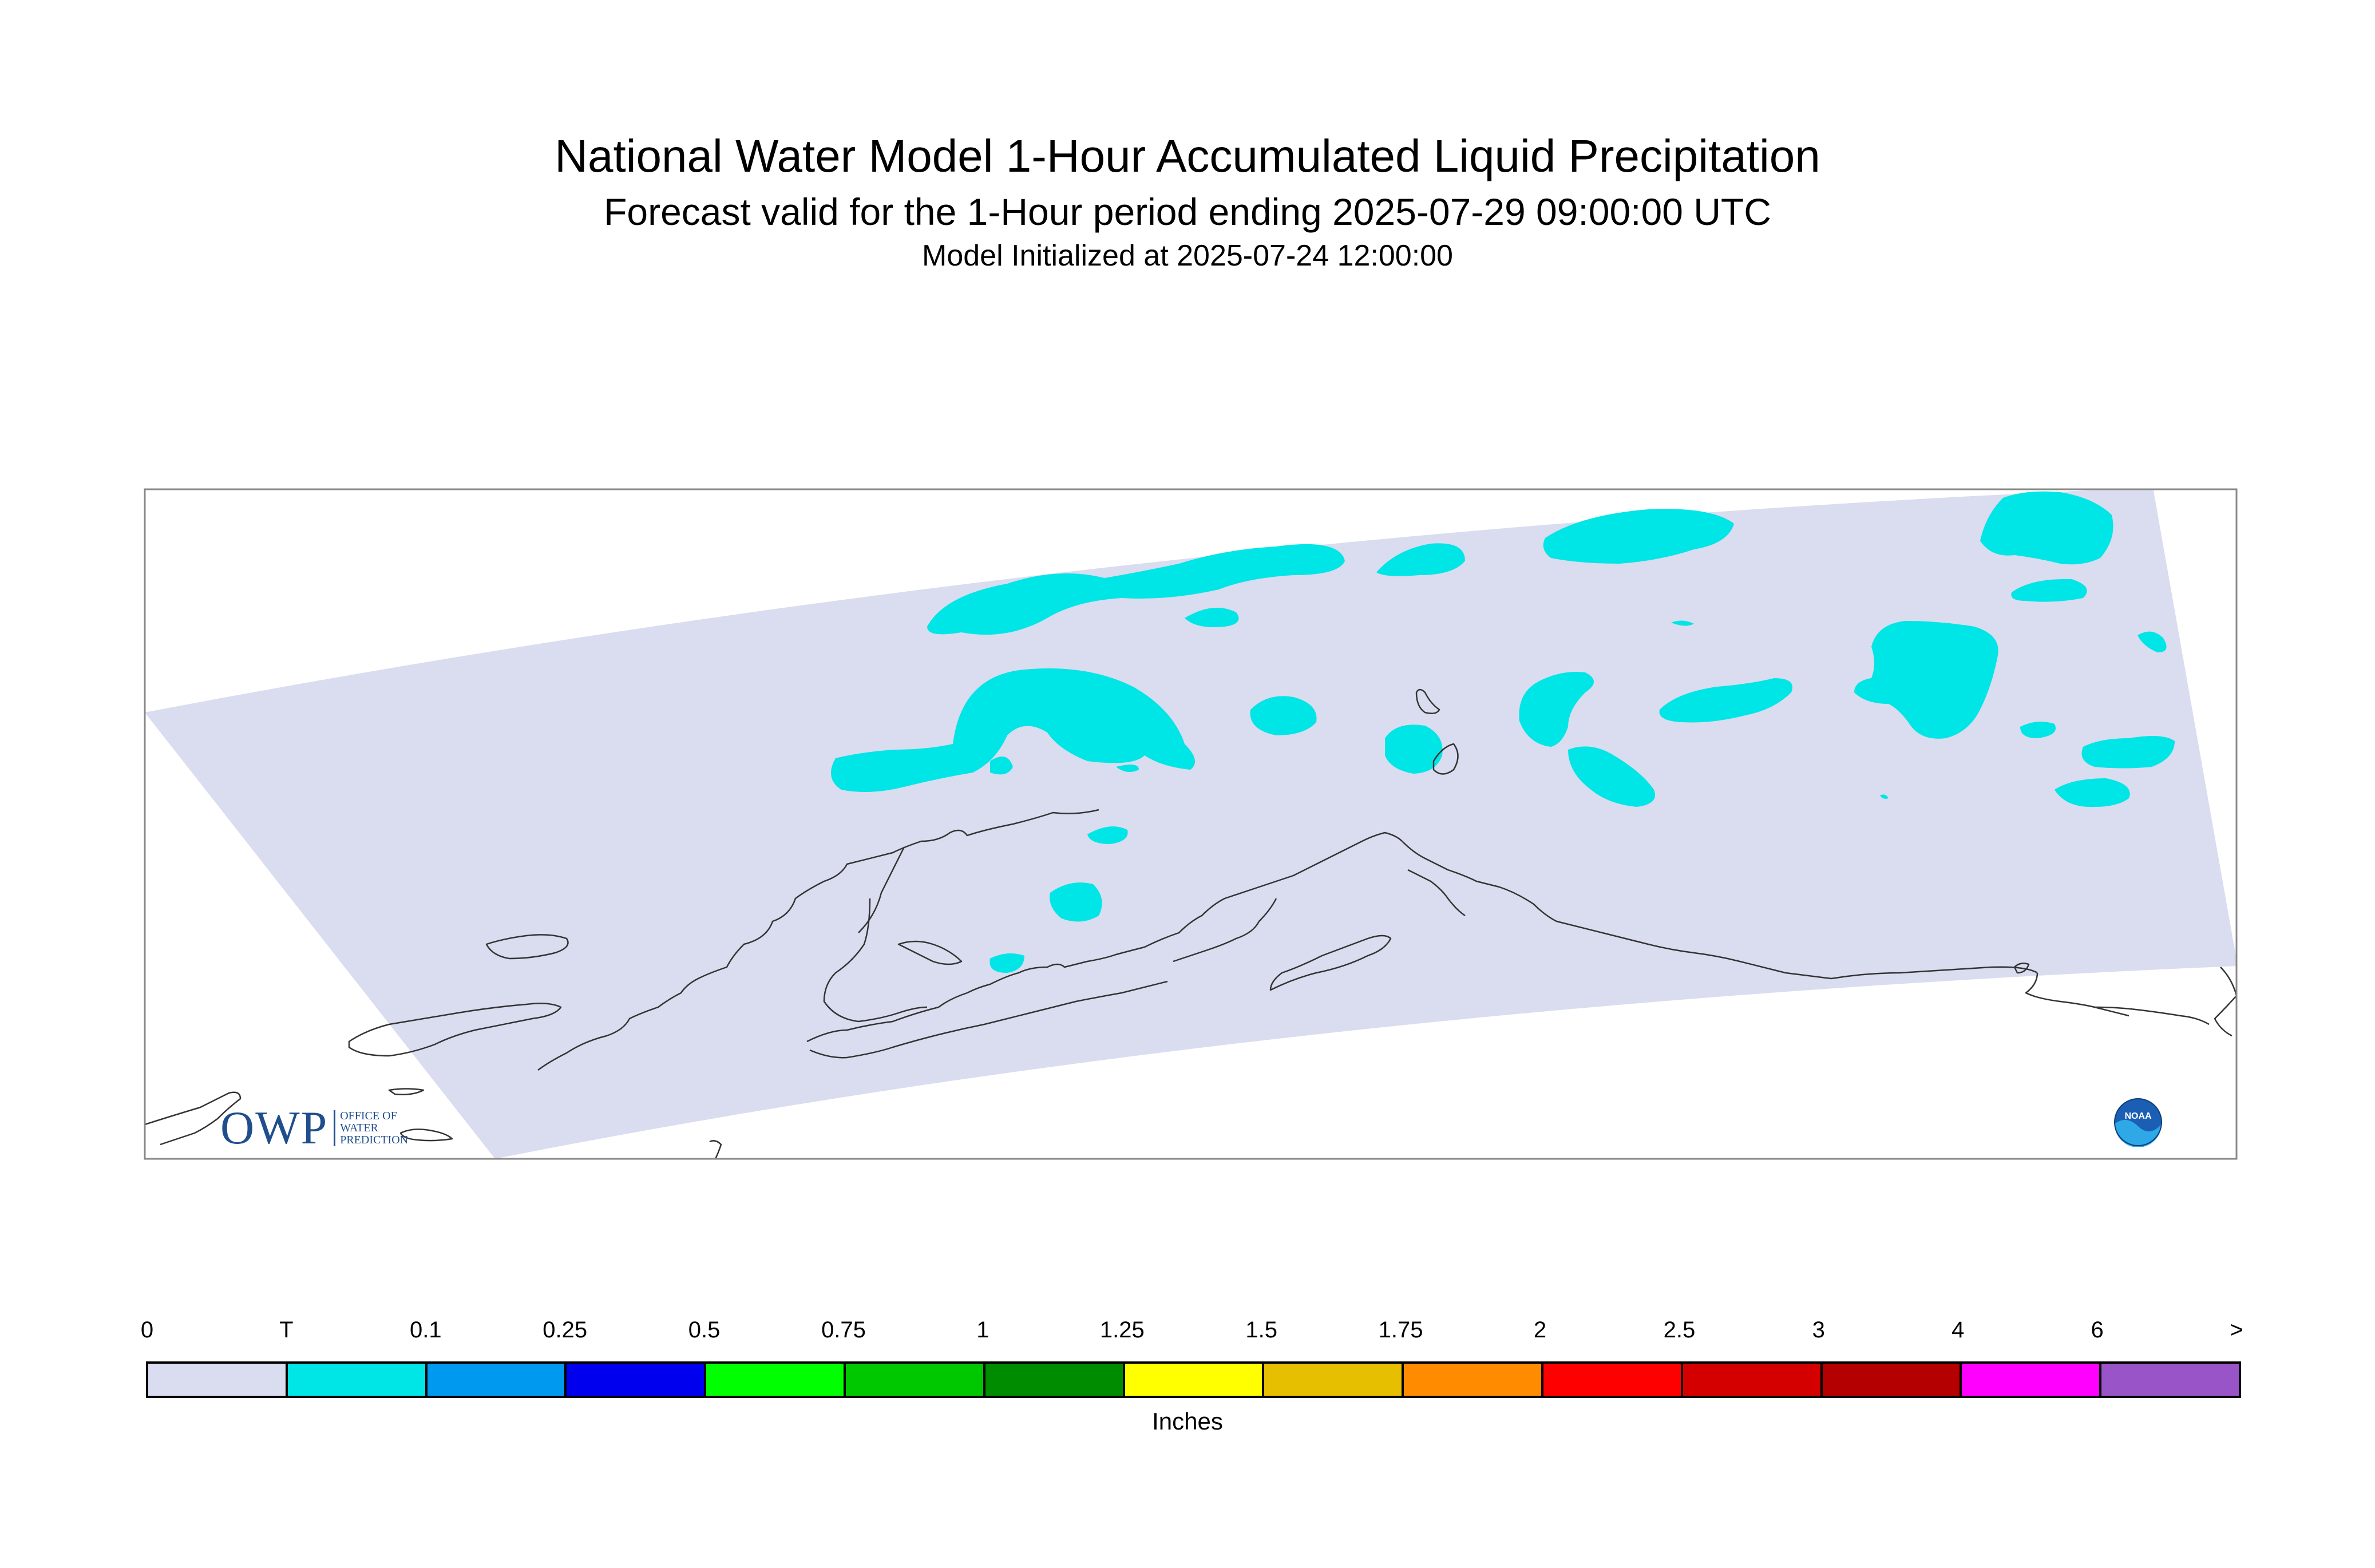 The image size is (2375, 1568). What do you see at coordinates (147, 1330) in the screenshot?
I see `legend-tick-label: 0` at bounding box center [147, 1330].